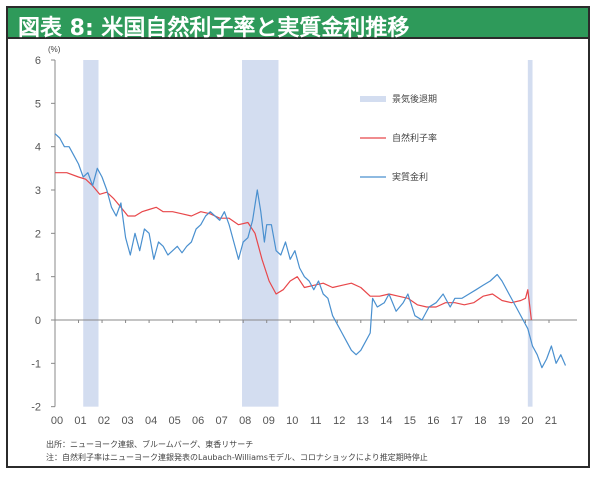 Image resolution: width=600 pixels, height=478 pixels. I want to click on x-tick-label: 21, so click(551, 421).